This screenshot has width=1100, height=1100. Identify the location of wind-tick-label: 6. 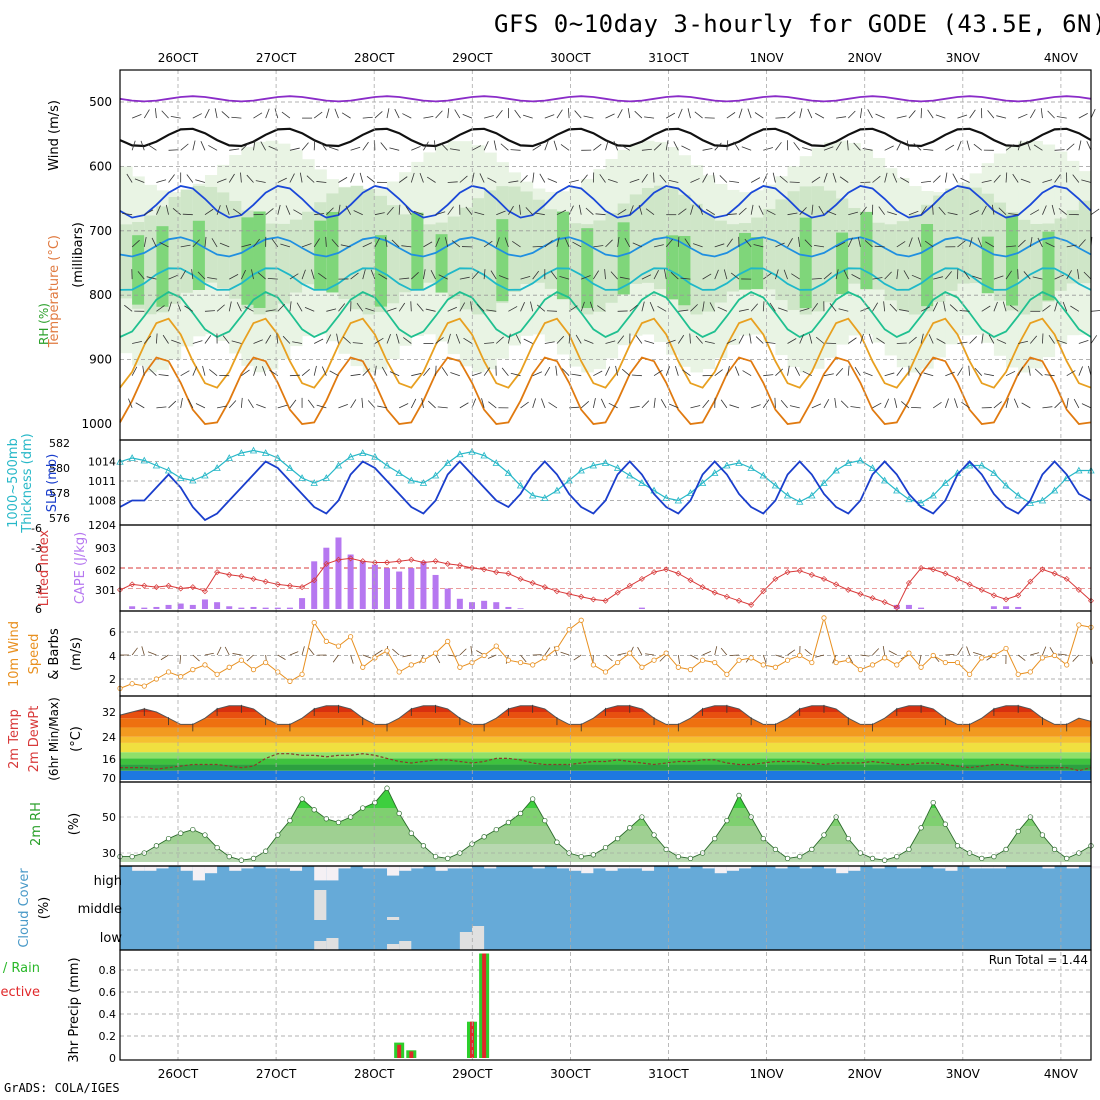
(112, 632).